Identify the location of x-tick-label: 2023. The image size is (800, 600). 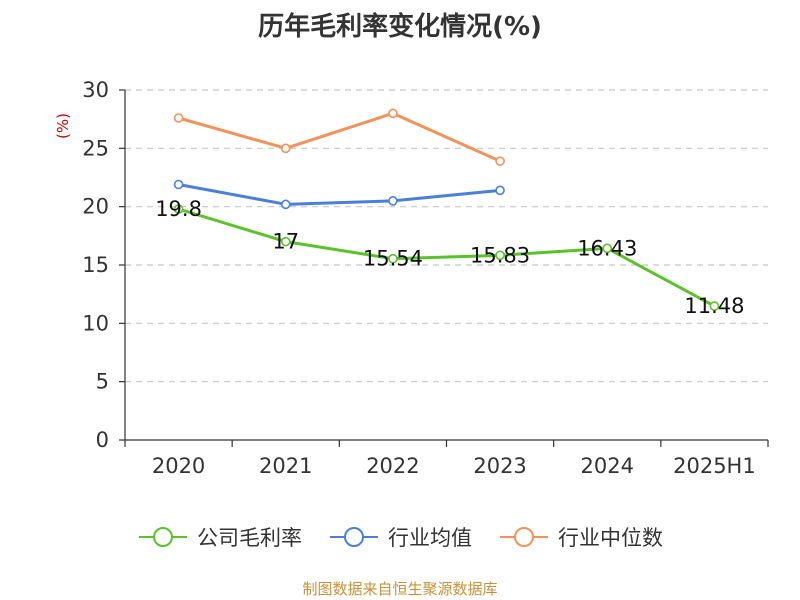
(499, 466).